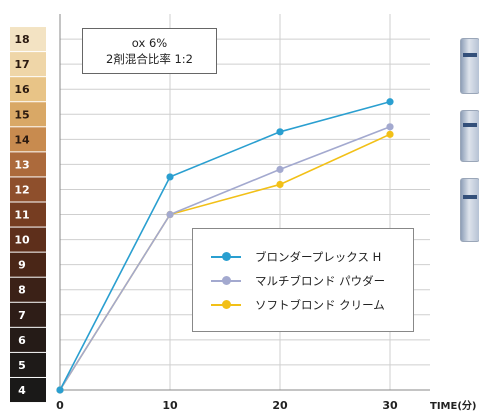  Describe the element at coordinates (22, 365) in the screenshot. I see `level-label: 5` at that location.